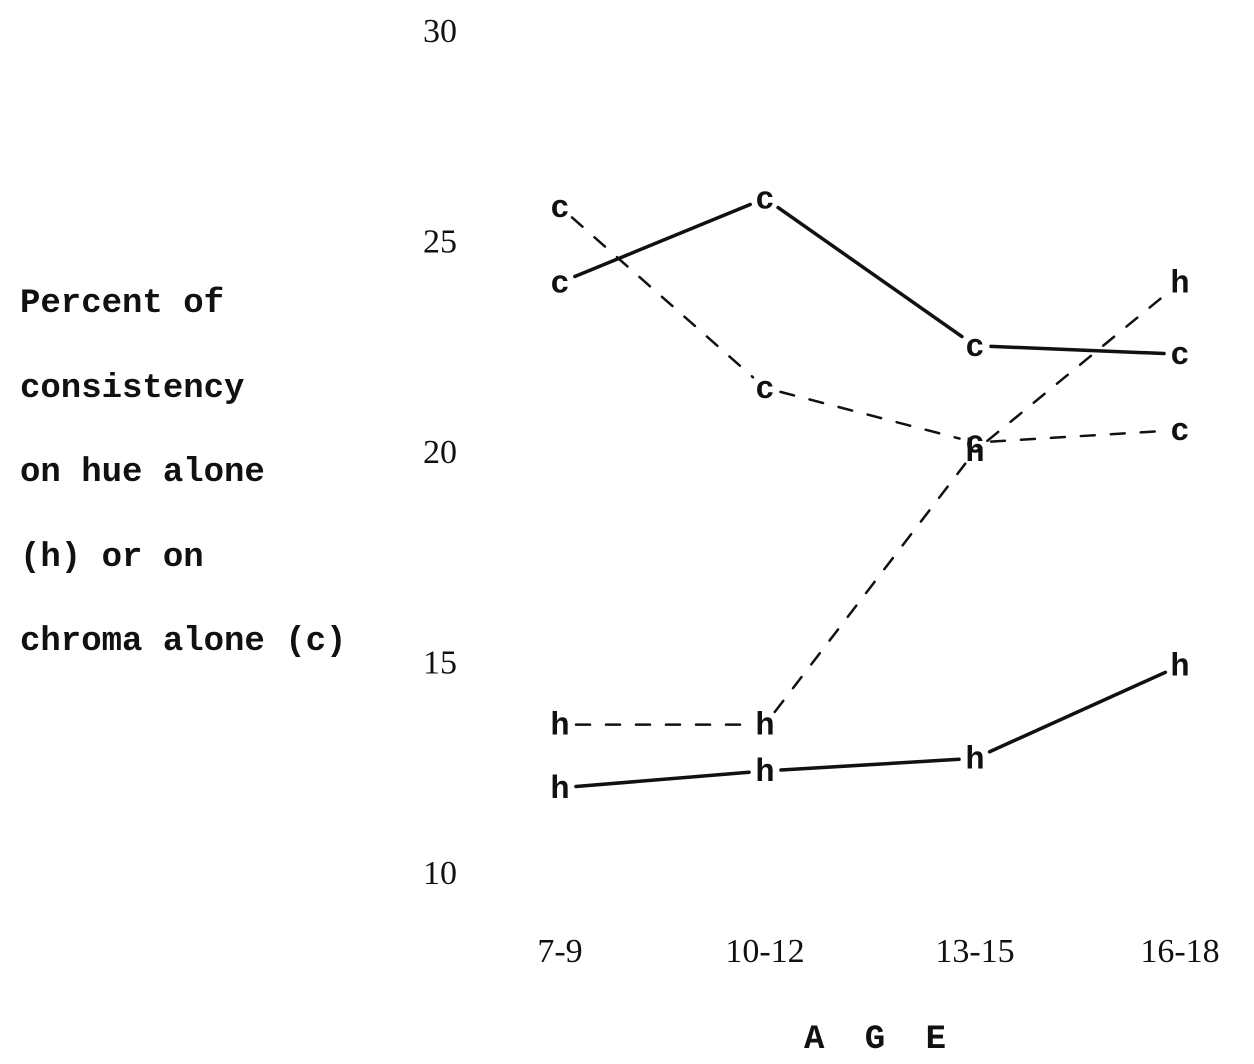 Image resolution: width=1254 pixels, height=1064 pixels. Describe the element at coordinates (440, 663) in the screenshot. I see `y-tick-label: 15` at that location.